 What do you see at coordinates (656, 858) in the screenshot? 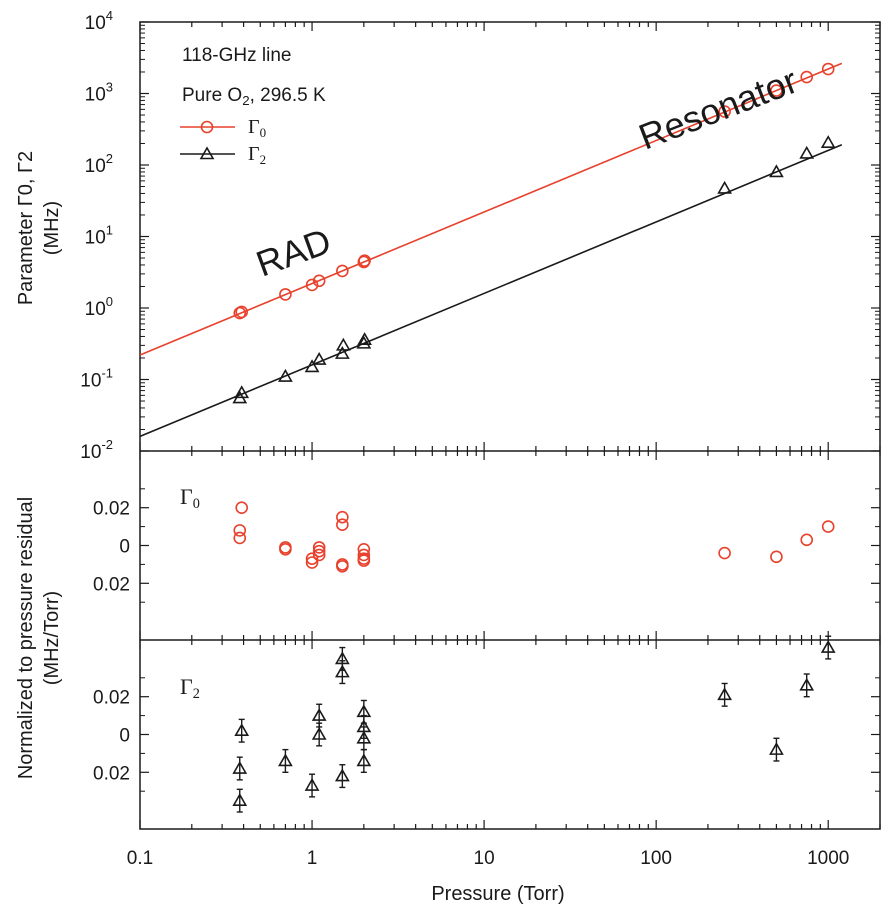
I see `x-tick-label: 100` at bounding box center [656, 858].